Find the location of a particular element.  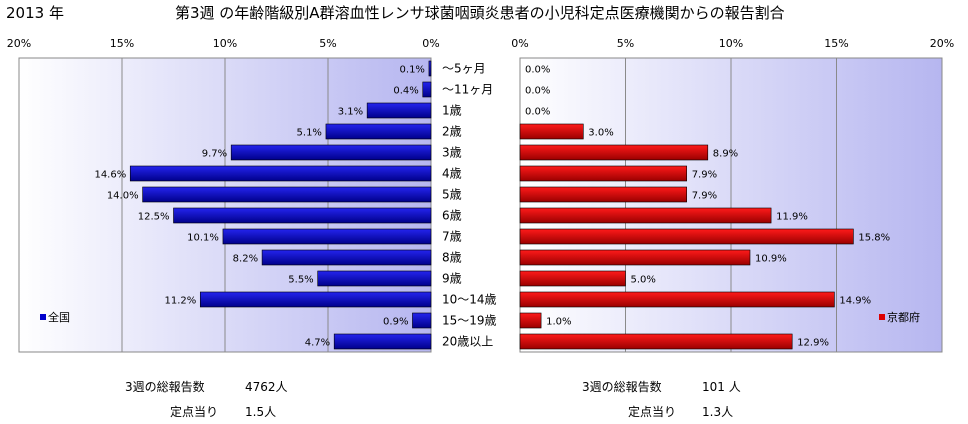

left-per-label: 定点当り is located at coordinates (194, 412).